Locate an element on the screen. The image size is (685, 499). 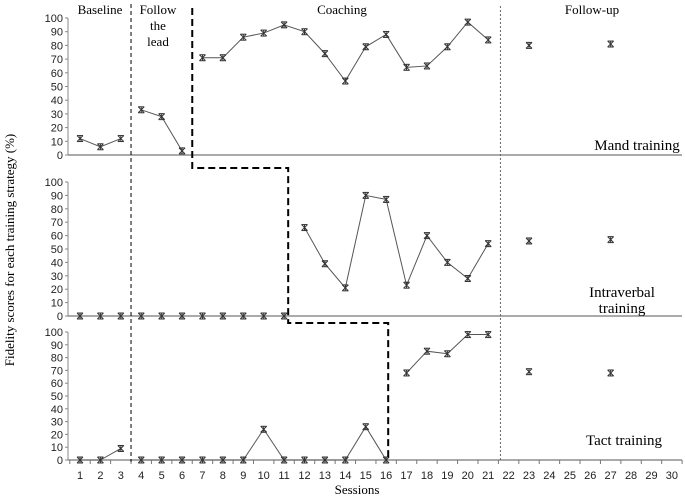
x-tick-label: 8 is located at coordinates (223, 476).